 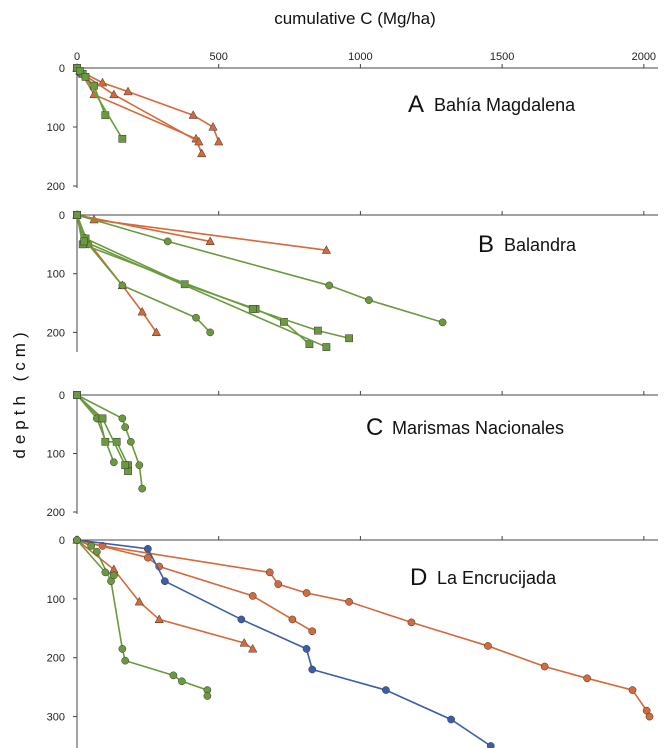 I want to click on panel-name: La Encrucijada, so click(x=497, y=578).